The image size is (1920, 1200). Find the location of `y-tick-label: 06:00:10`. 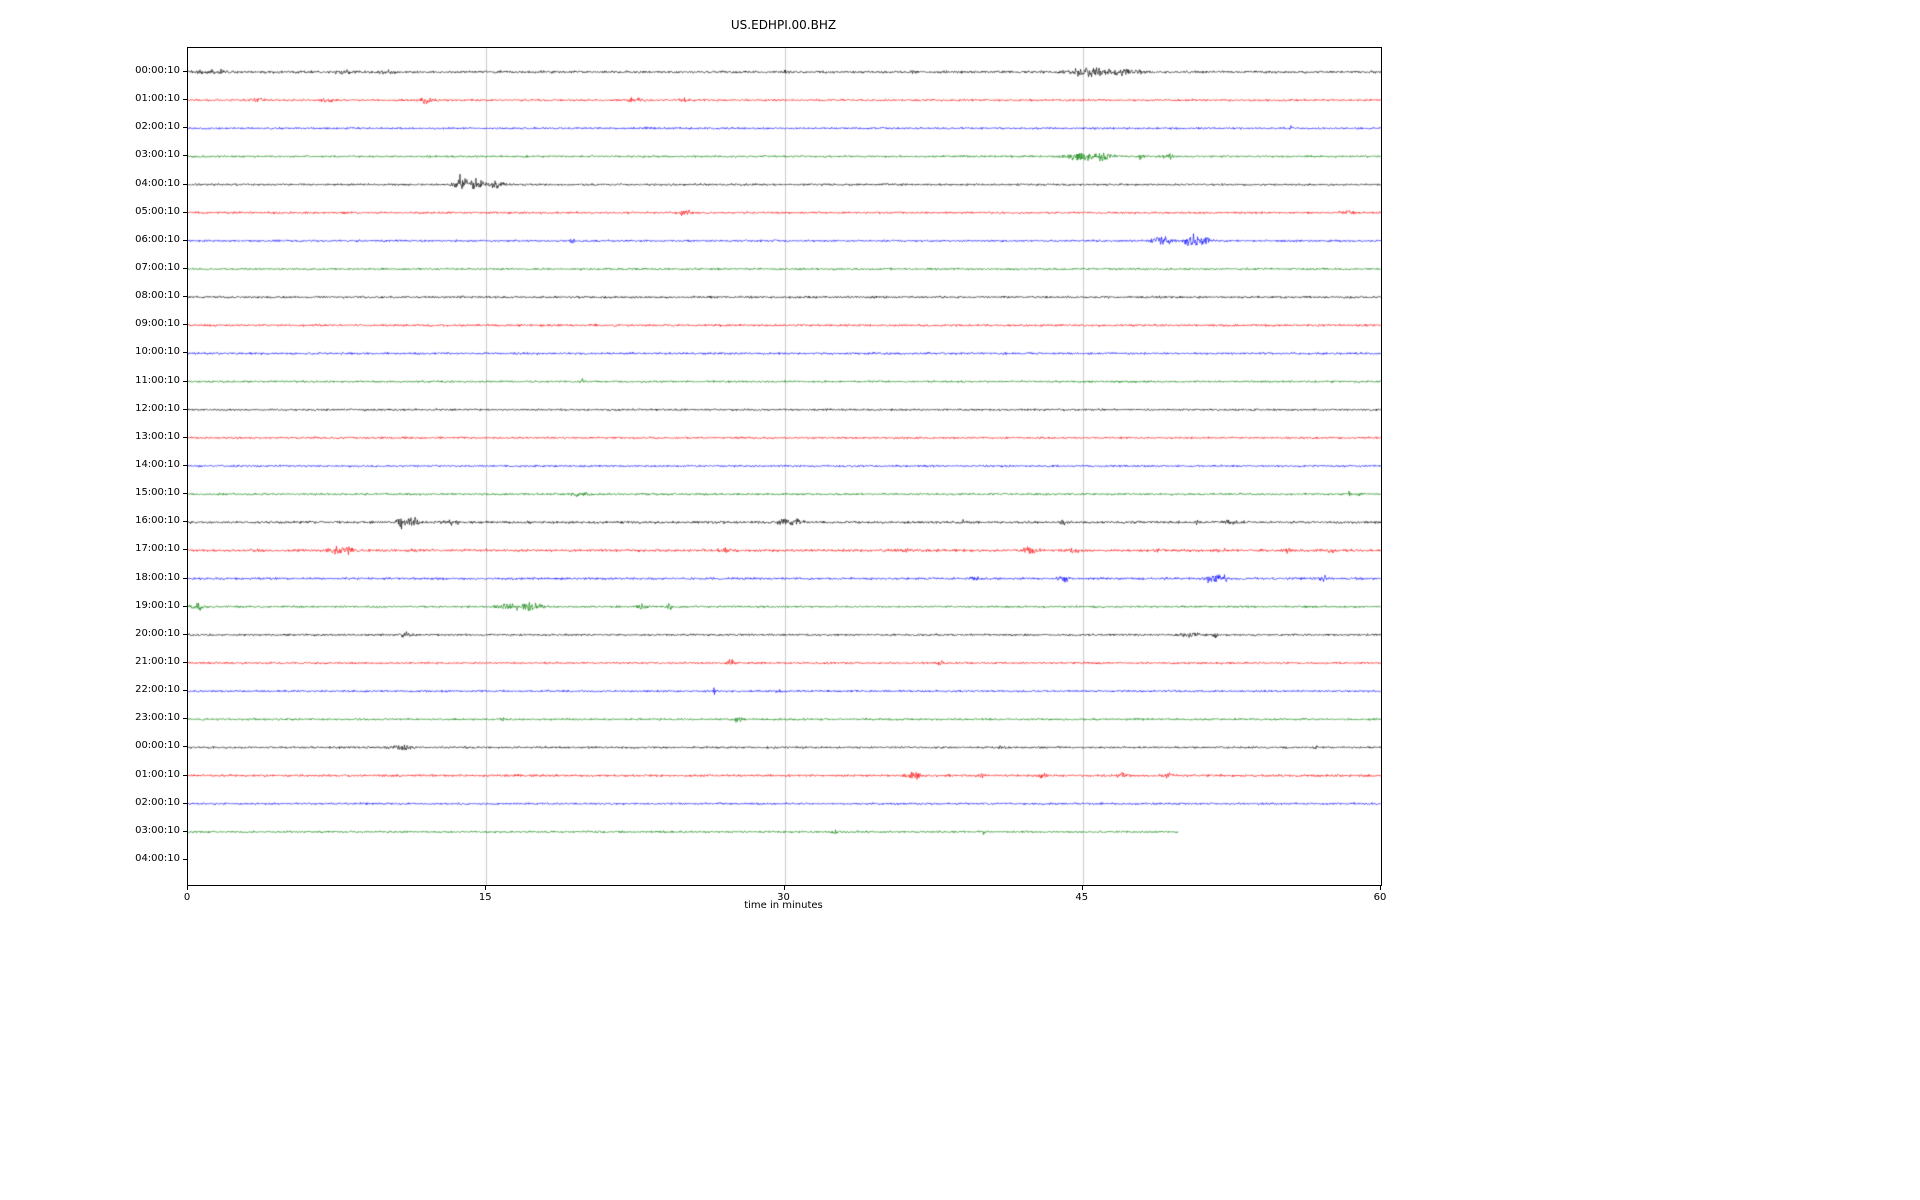

y-tick-label: 06:00:10 is located at coordinates (157, 239).